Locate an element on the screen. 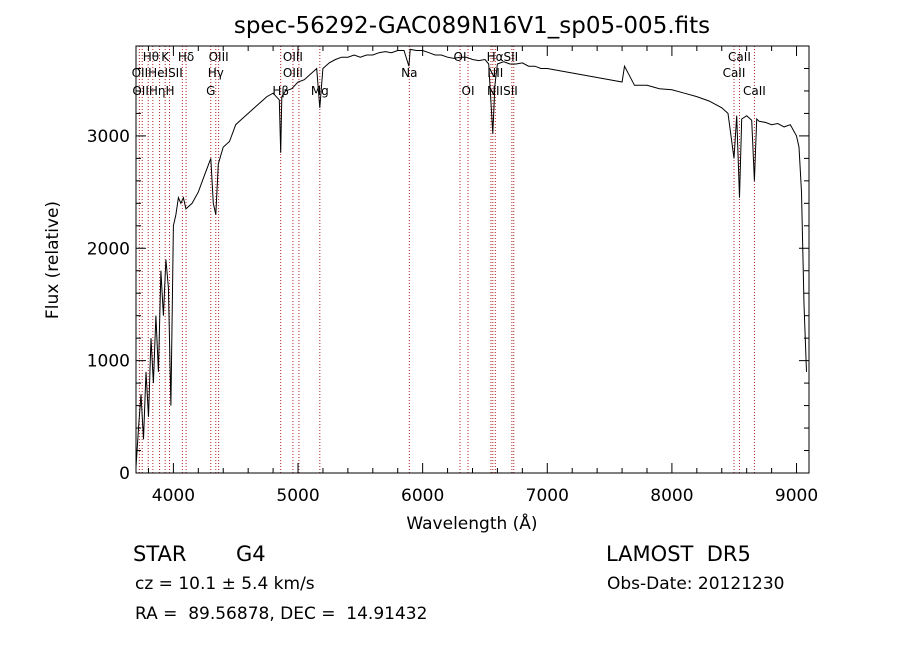  y-tick-label: 2000 is located at coordinates (108, 249).